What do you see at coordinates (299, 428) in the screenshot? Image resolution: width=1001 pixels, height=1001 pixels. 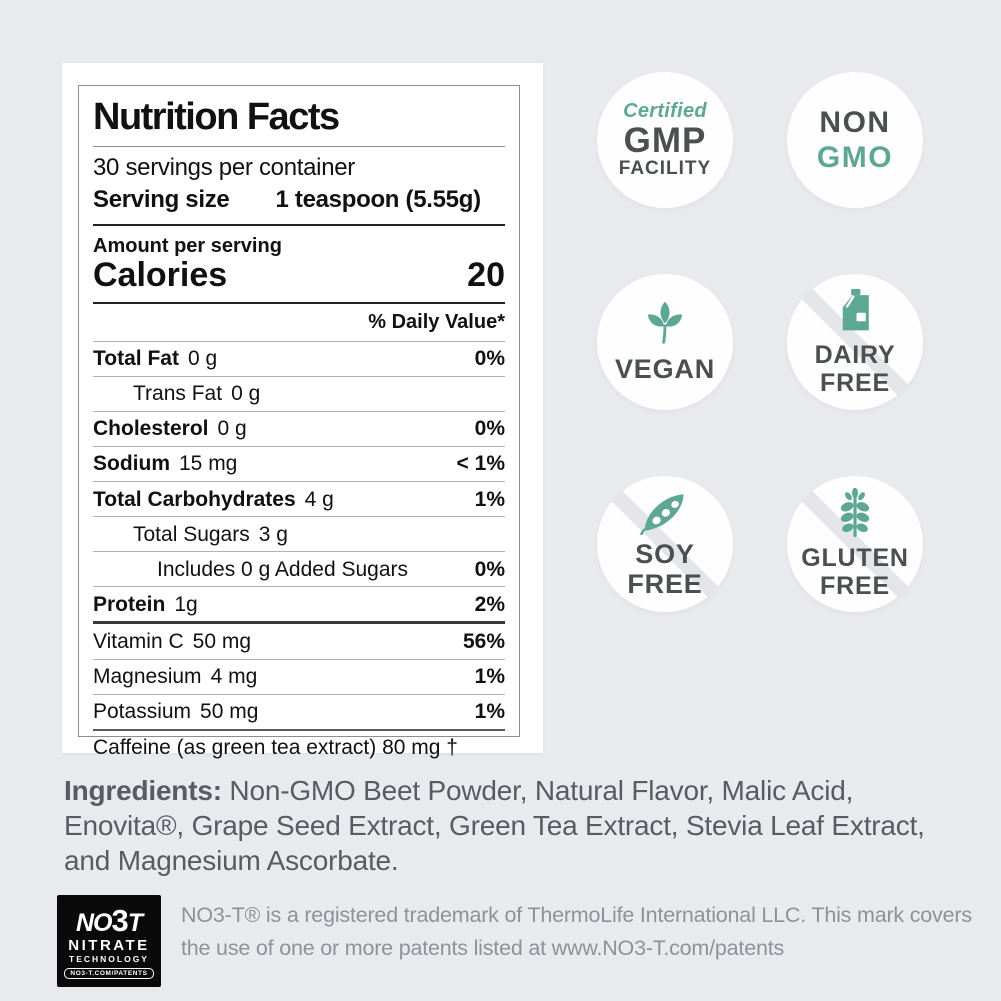 I see `nutrition-row-cholesterol: Cholesterol 0 g 0%` at bounding box center [299, 428].